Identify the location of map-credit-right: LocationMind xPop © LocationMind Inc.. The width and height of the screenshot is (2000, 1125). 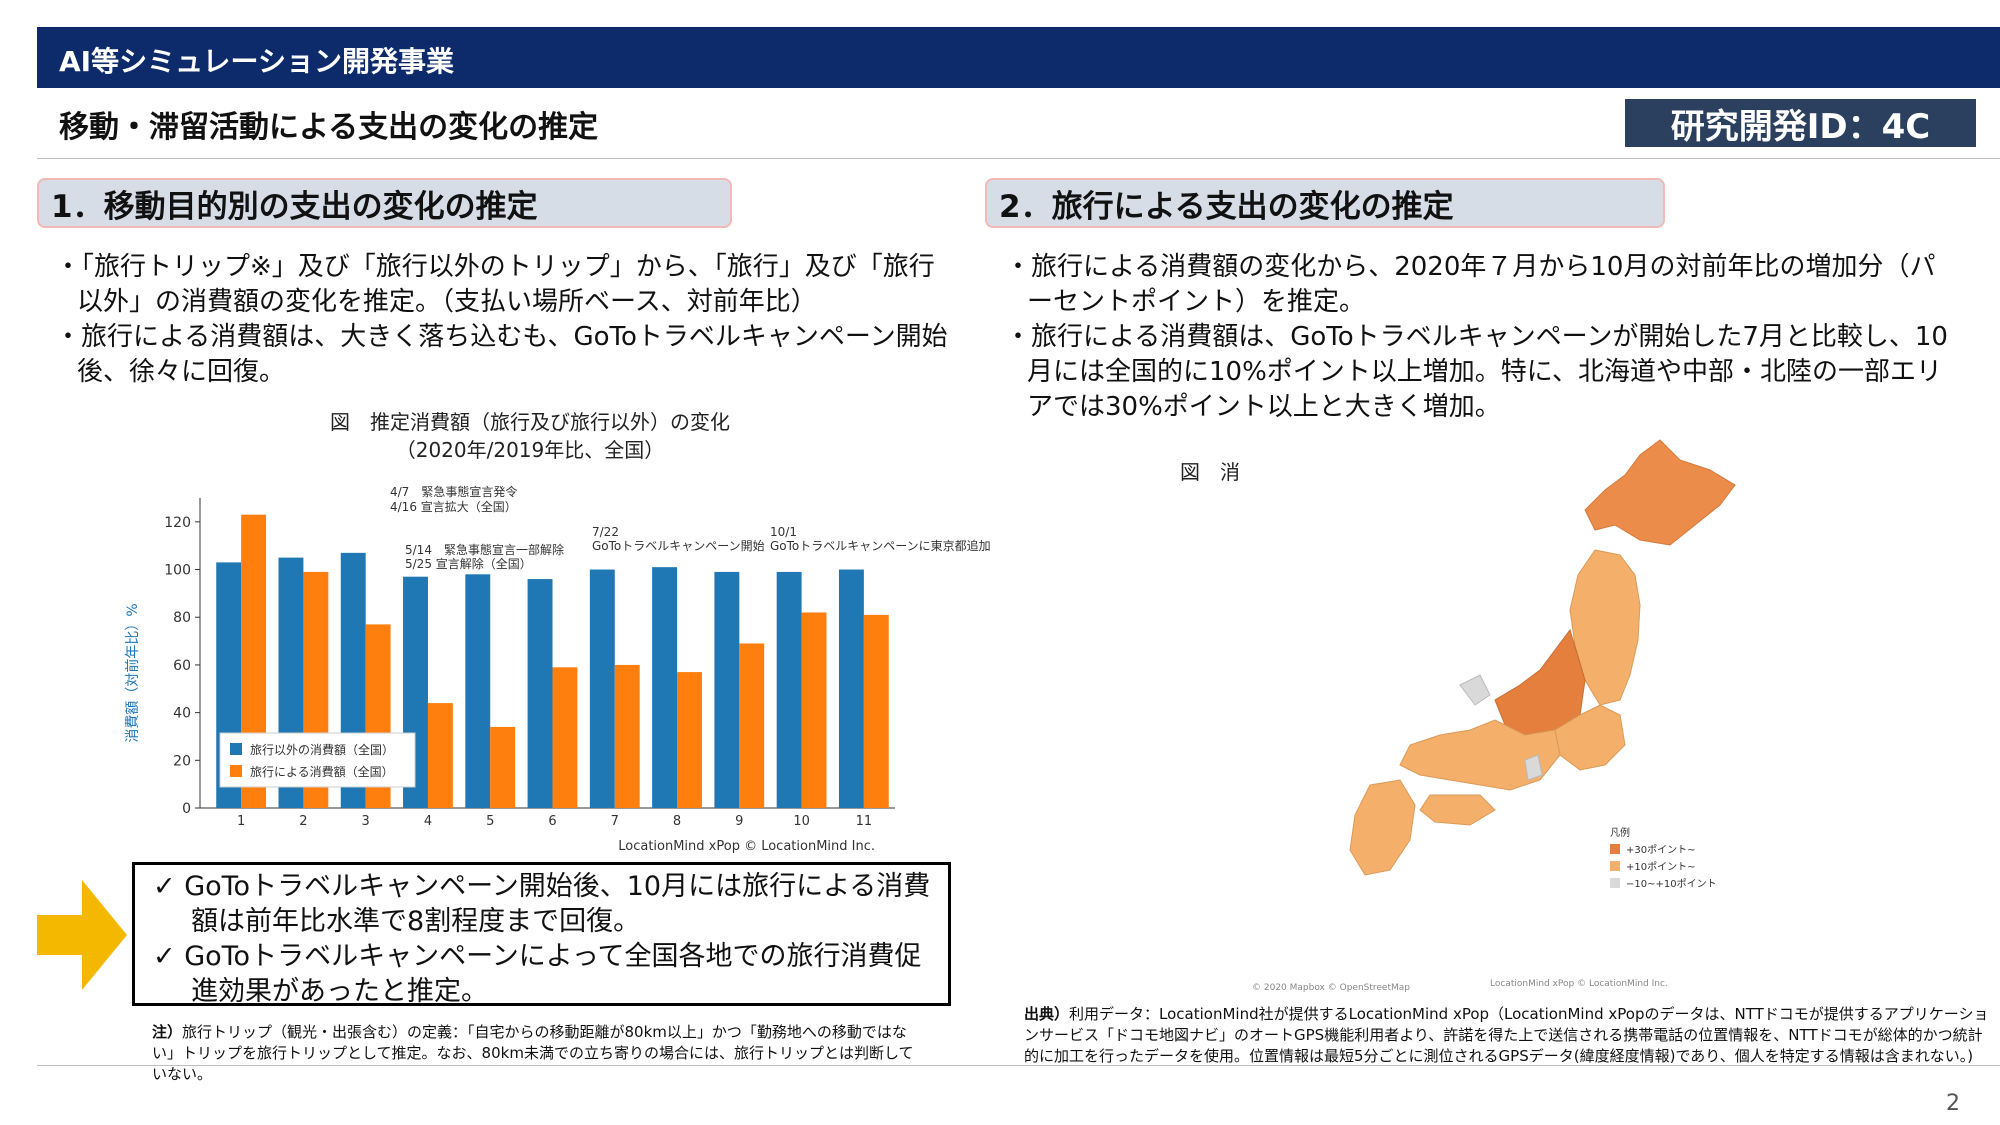
(1579, 984).